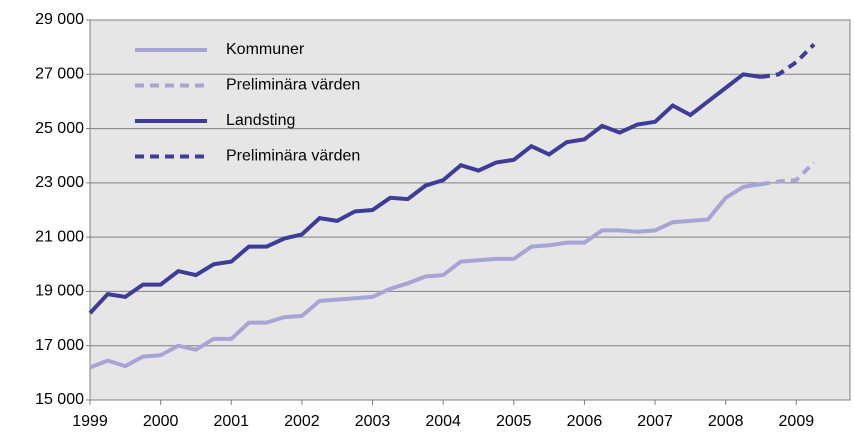 Image resolution: width=854 pixels, height=440 pixels. What do you see at coordinates (726, 421) in the screenshot?
I see `x-tick-label: 2008` at bounding box center [726, 421].